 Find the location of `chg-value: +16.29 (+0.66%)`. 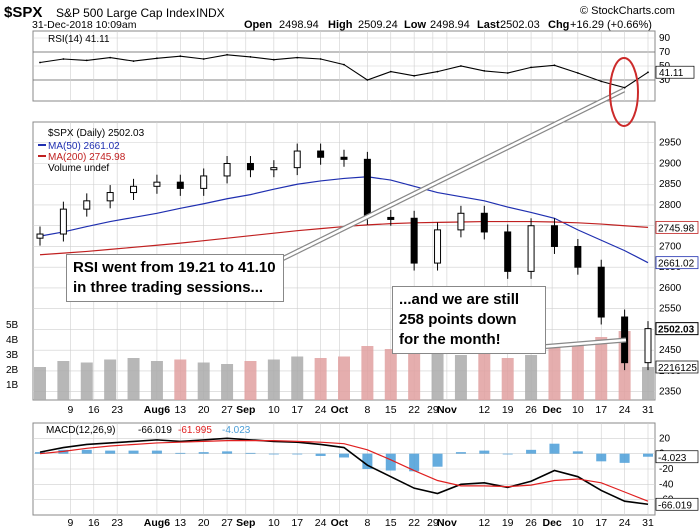

chg-value: +16.29 (+0.66%) is located at coordinates (611, 25).